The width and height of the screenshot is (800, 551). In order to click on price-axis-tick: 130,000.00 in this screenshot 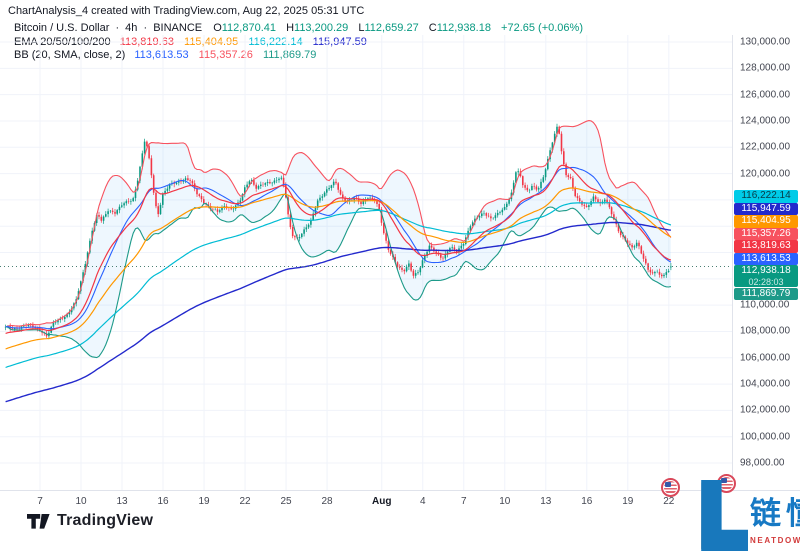, I will do `click(765, 42)`.